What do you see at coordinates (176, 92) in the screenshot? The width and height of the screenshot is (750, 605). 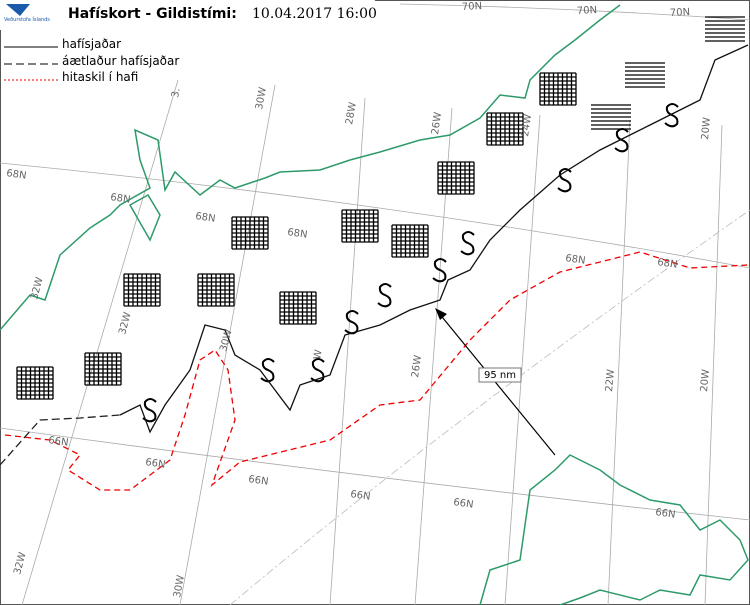 I see `grid-label: 3.` at bounding box center [176, 92].